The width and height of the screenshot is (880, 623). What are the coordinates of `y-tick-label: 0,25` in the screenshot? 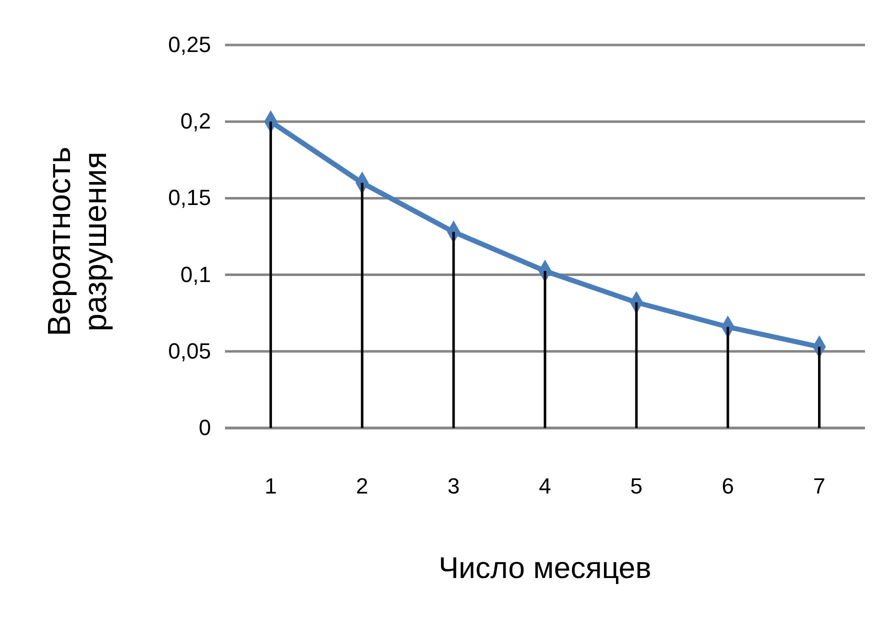 It's located at (189, 45).